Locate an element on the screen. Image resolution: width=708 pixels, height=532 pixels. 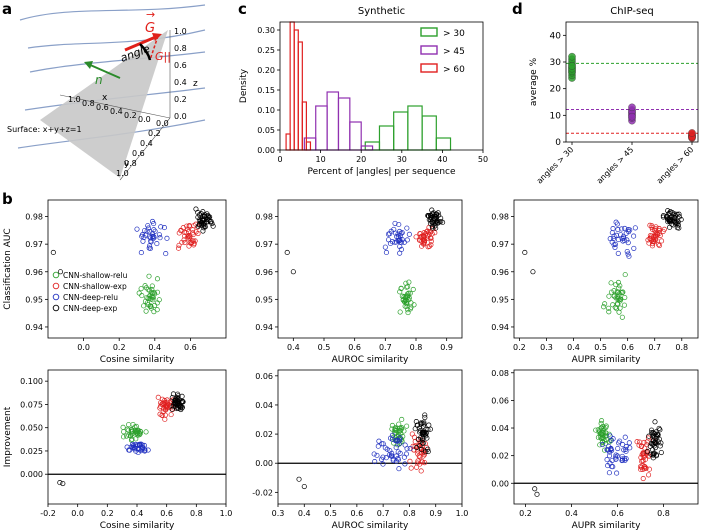
legend-label: > 45 is located at coordinates (454, 52).